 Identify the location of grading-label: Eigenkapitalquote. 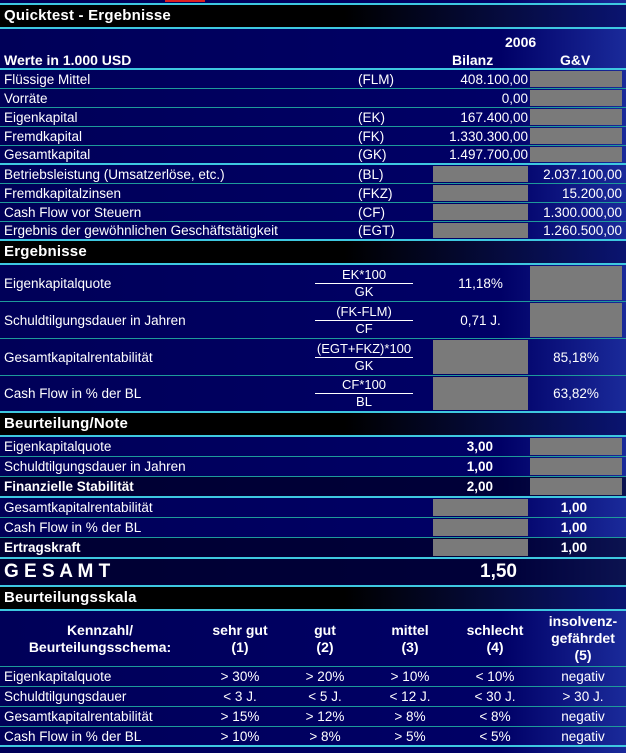
(58, 446).